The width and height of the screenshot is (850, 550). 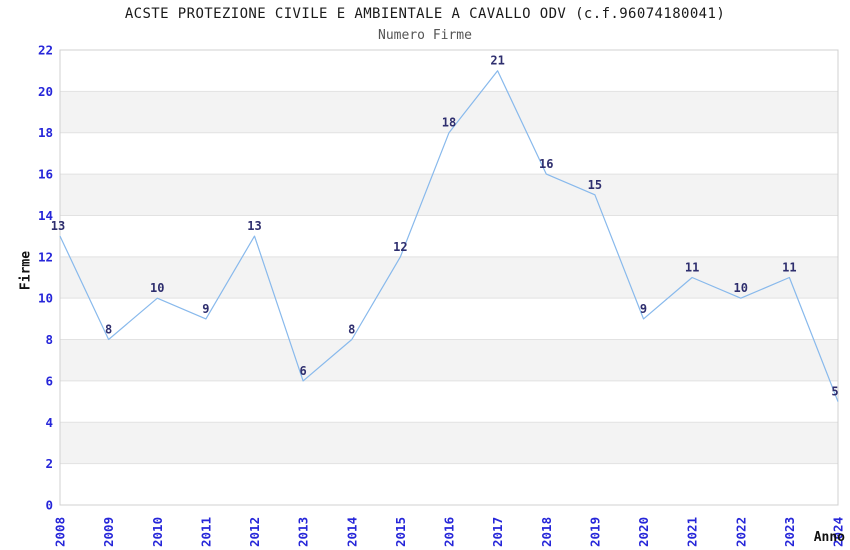 I want to click on x-tick-label: 2009, so click(x=108, y=532).